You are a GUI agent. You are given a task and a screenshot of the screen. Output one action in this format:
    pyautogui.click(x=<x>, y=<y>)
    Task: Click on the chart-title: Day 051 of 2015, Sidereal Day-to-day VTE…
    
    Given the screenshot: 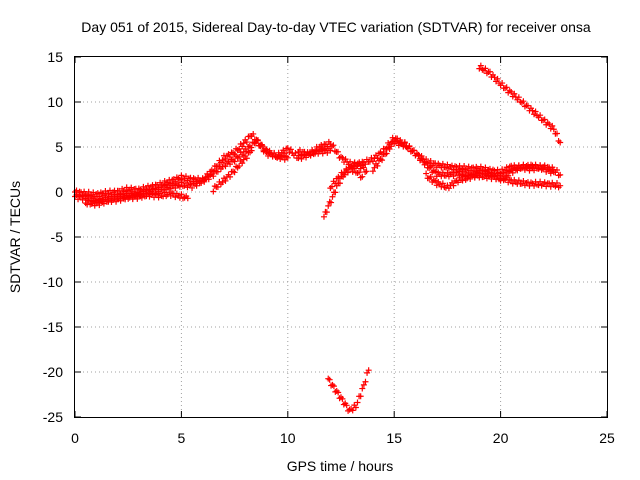 What is the action you would take?
    pyautogui.click(x=336, y=27)
    